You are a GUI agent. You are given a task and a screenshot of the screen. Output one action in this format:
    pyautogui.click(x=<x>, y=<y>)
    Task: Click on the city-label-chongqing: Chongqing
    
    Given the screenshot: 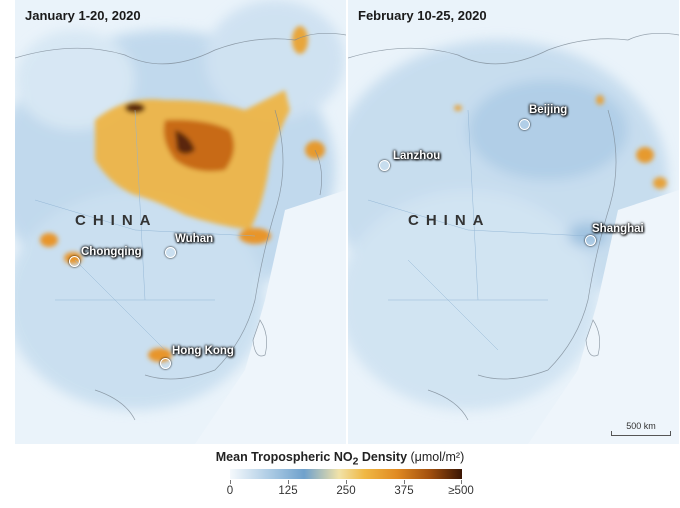 What is the action you would take?
    pyautogui.click(x=111, y=252)
    